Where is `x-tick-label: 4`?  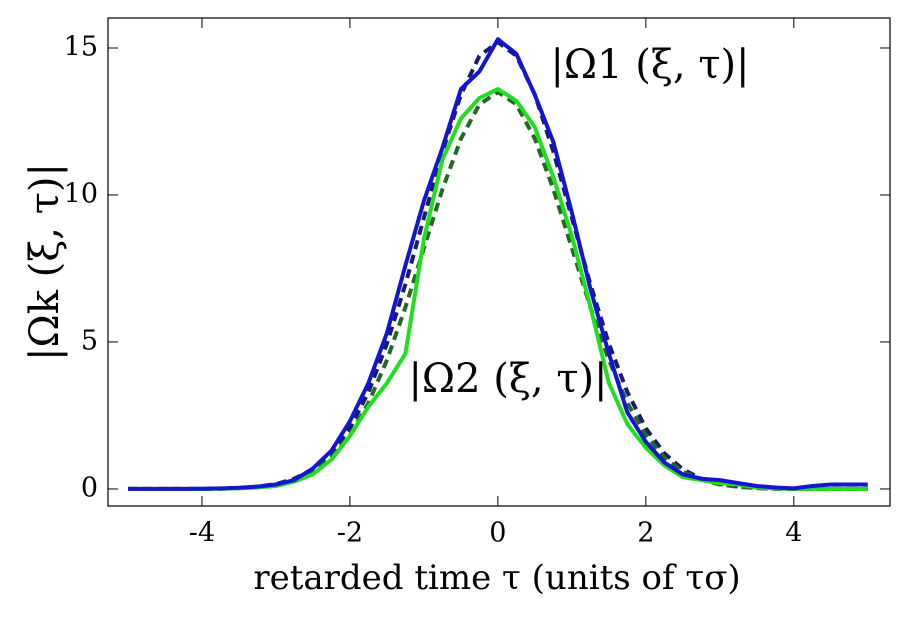 x-tick-label: 4 is located at coordinates (793, 533).